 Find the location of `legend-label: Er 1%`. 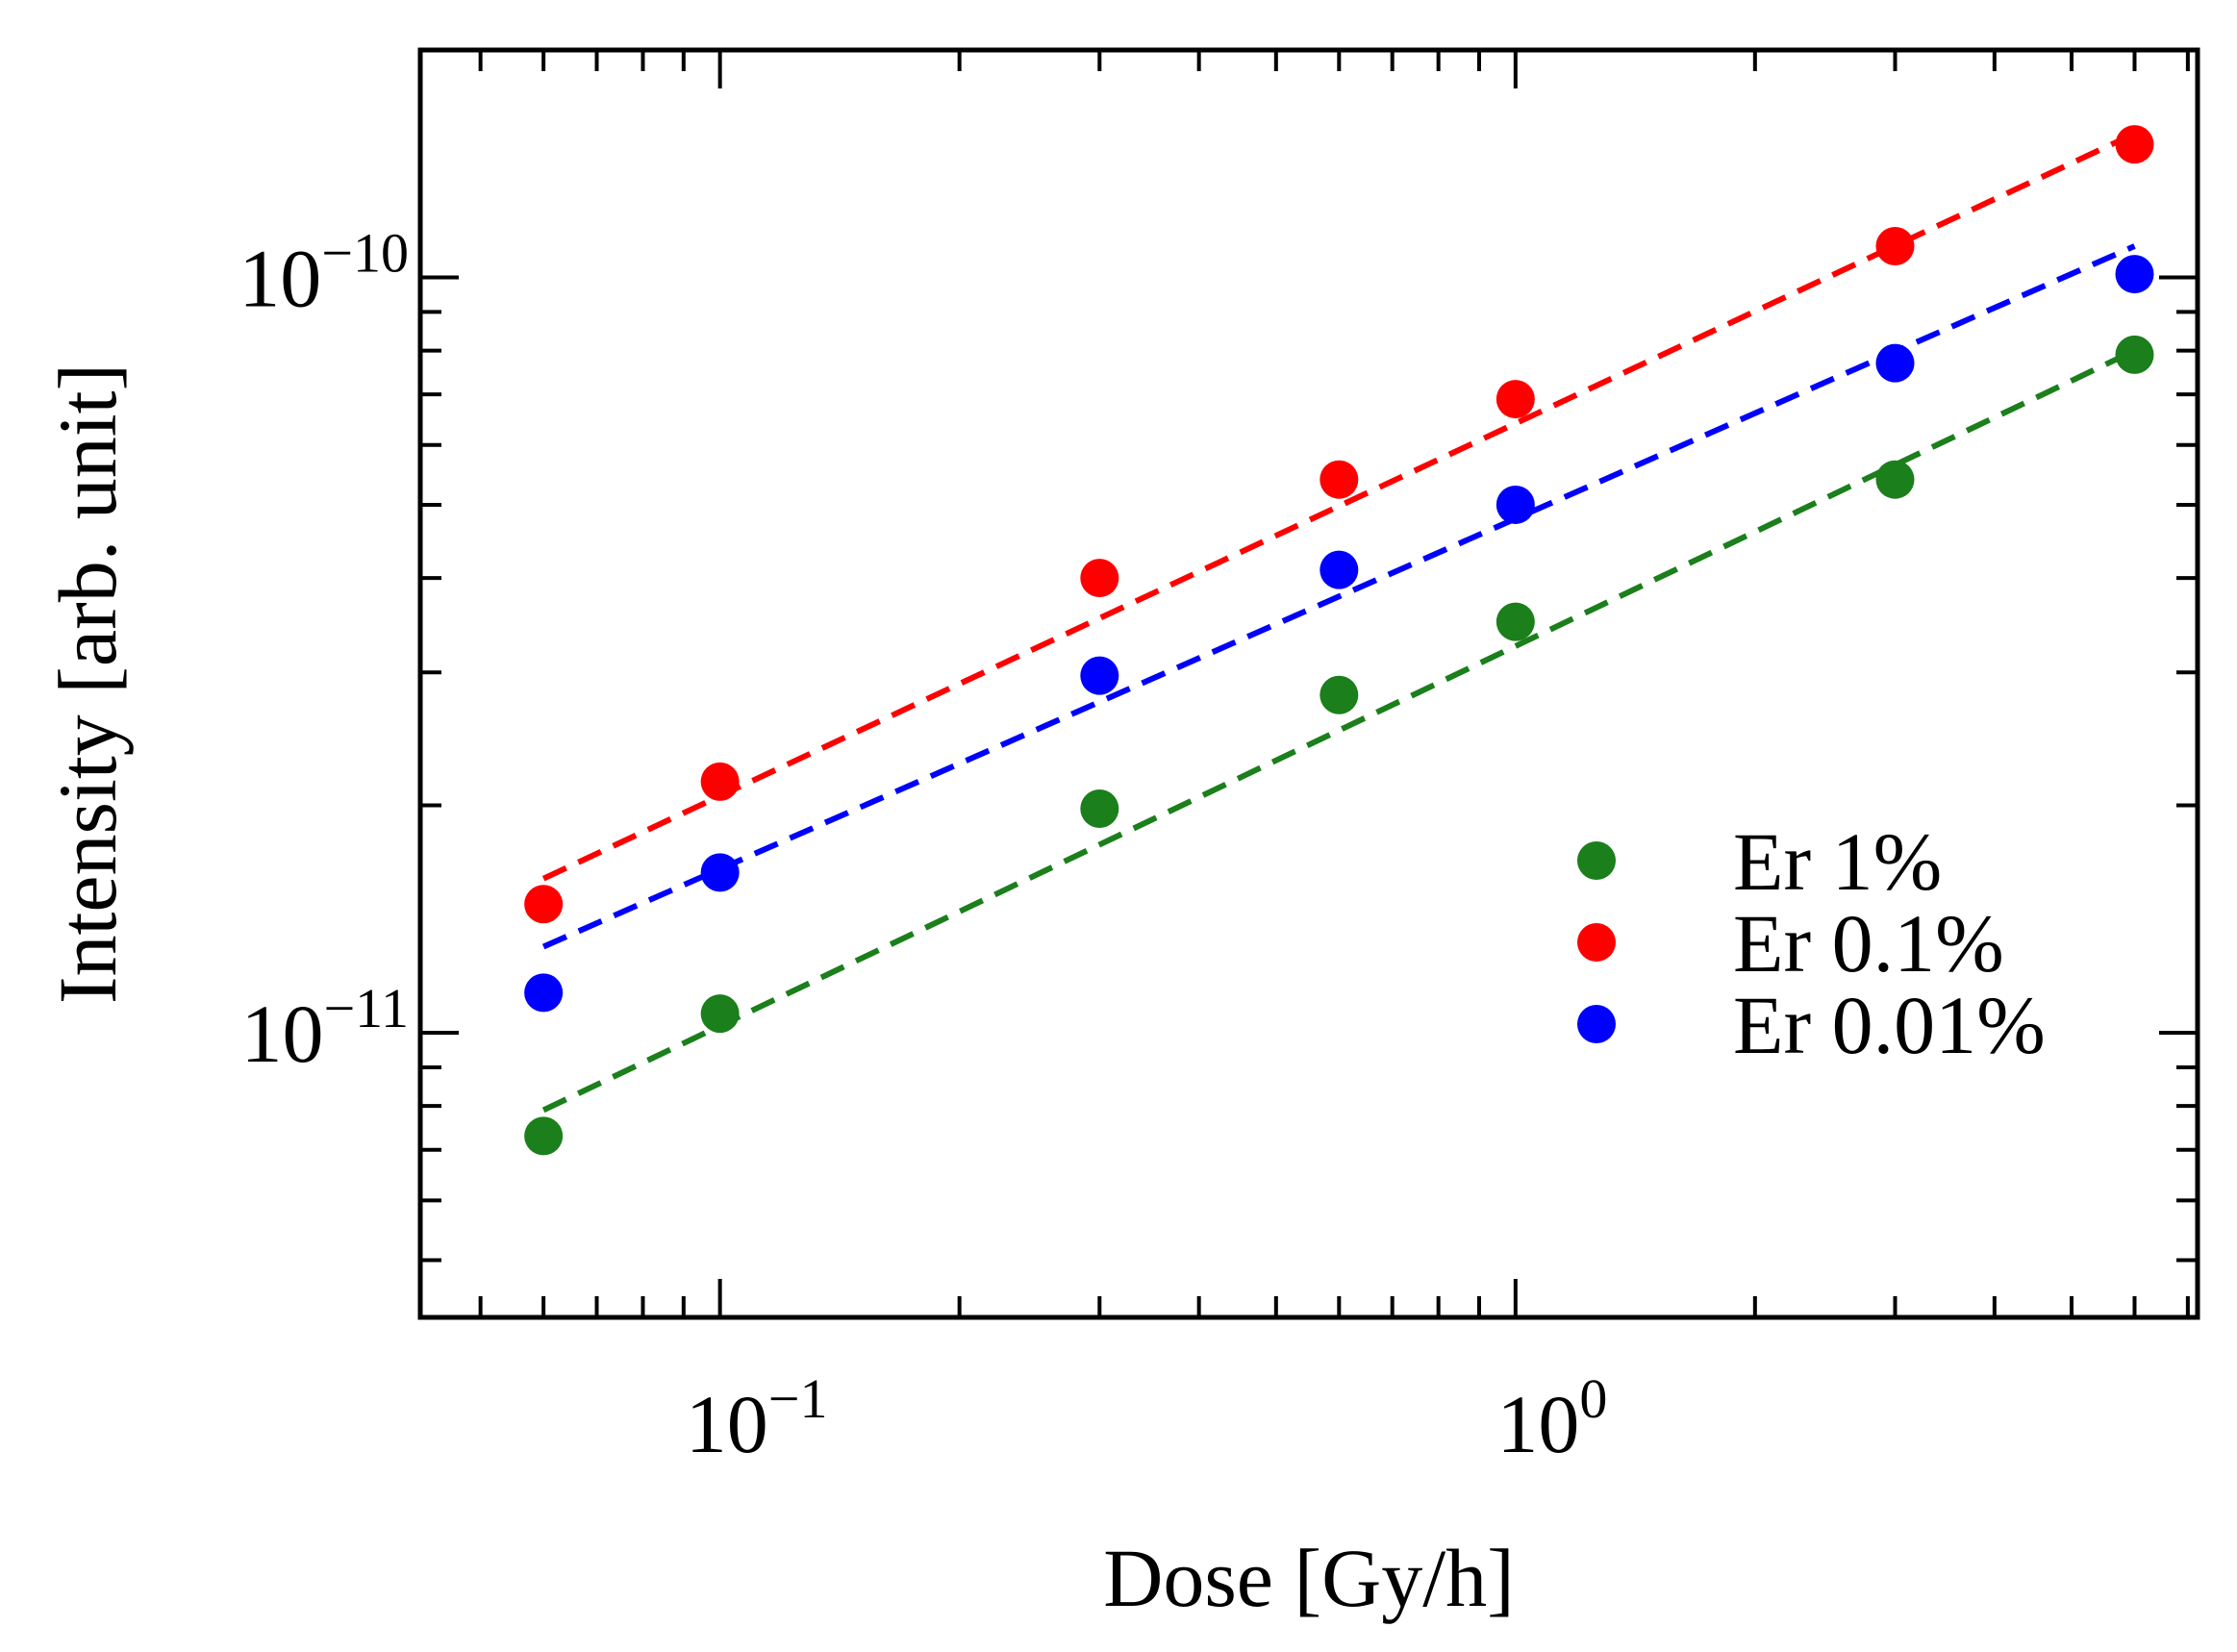

legend-label: Er 1% is located at coordinates (1838, 861).